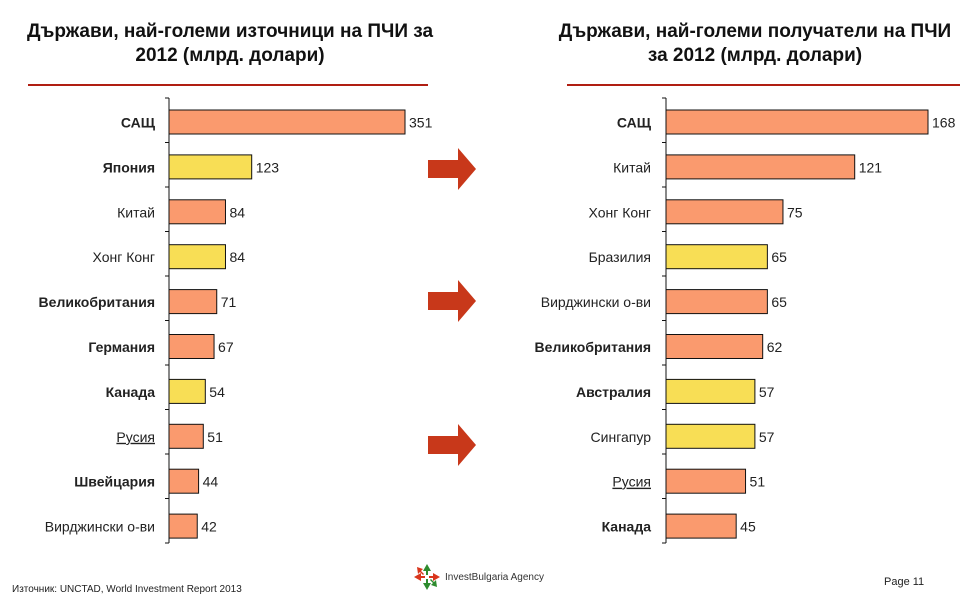 The height and width of the screenshot is (598, 963). I want to click on data-label: 67, so click(226, 347).